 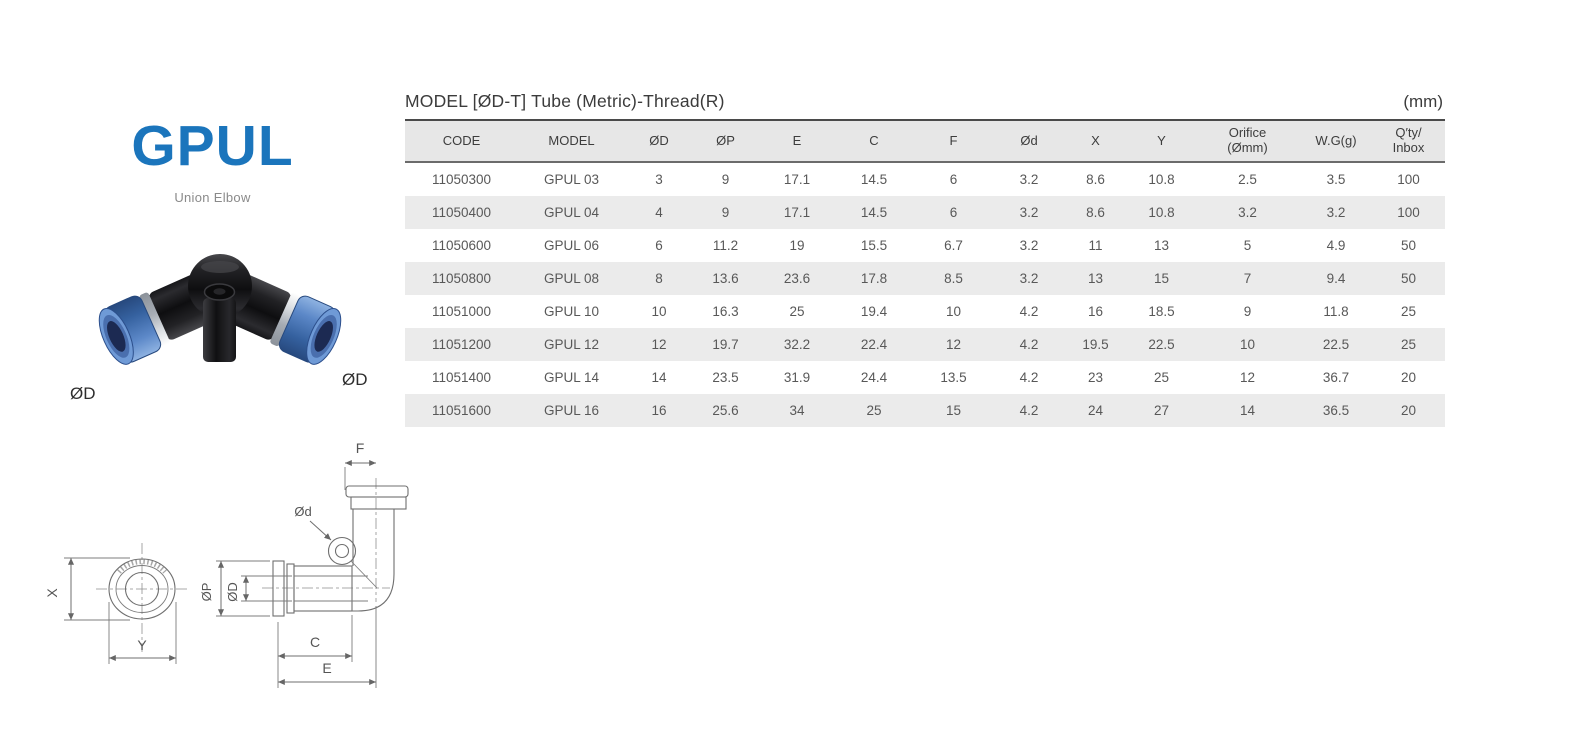 I want to click on product-photo, so click(x=220, y=312).